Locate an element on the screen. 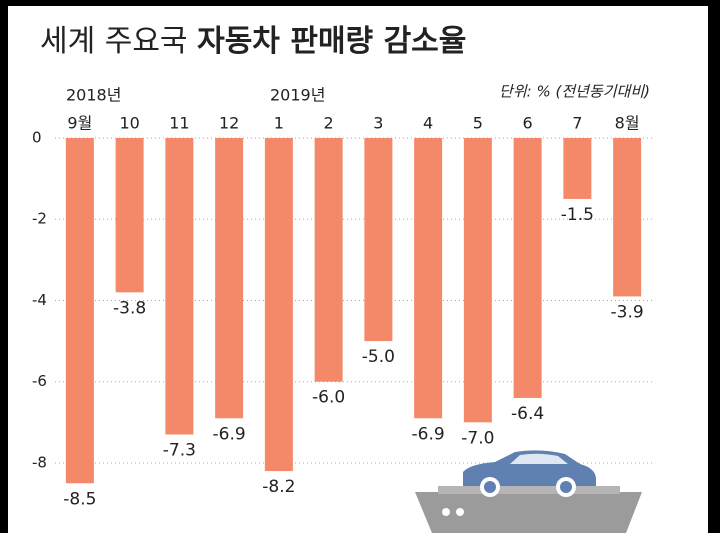 This screenshot has height=533, width=720. unit-note: 단위: % (전년동기대비) is located at coordinates (574, 92).